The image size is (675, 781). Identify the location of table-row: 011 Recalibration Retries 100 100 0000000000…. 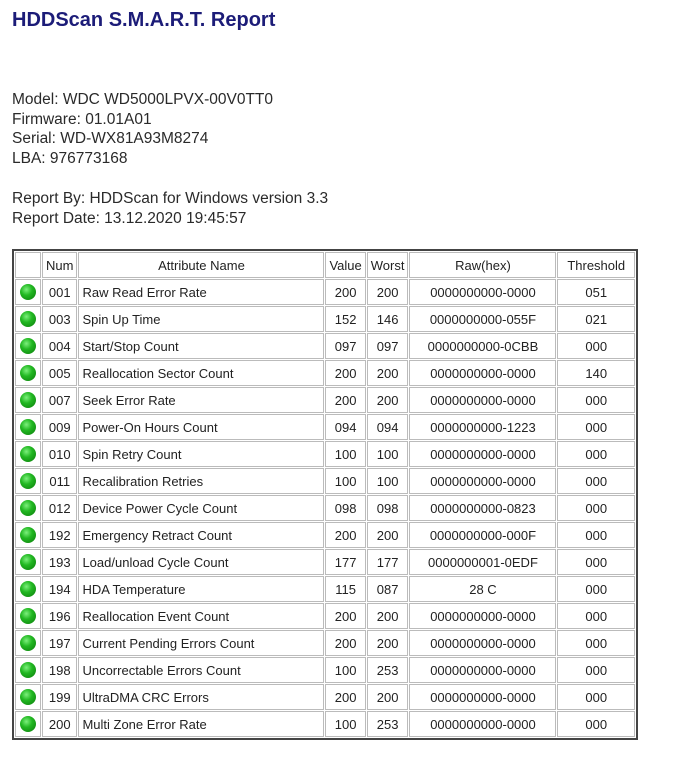
(325, 481).